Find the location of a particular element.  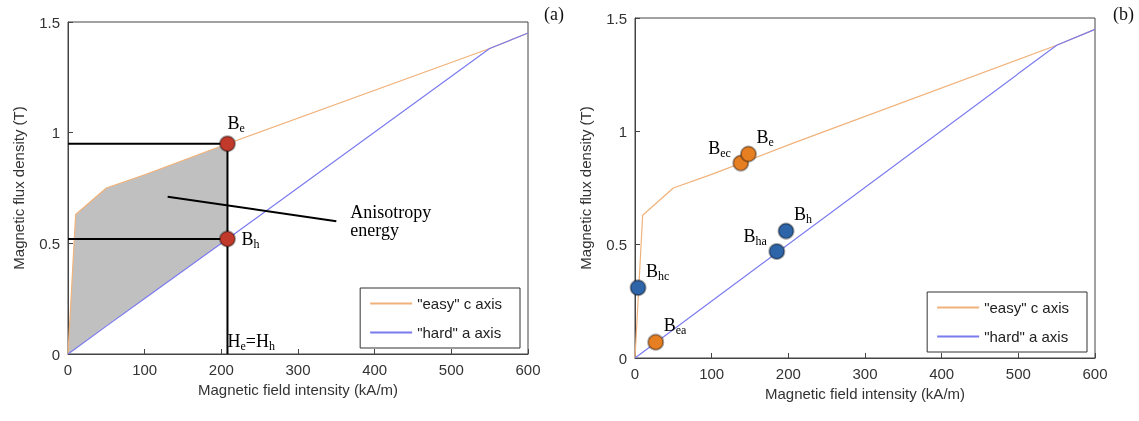

chart-title: (b) is located at coordinates (1124, 14).